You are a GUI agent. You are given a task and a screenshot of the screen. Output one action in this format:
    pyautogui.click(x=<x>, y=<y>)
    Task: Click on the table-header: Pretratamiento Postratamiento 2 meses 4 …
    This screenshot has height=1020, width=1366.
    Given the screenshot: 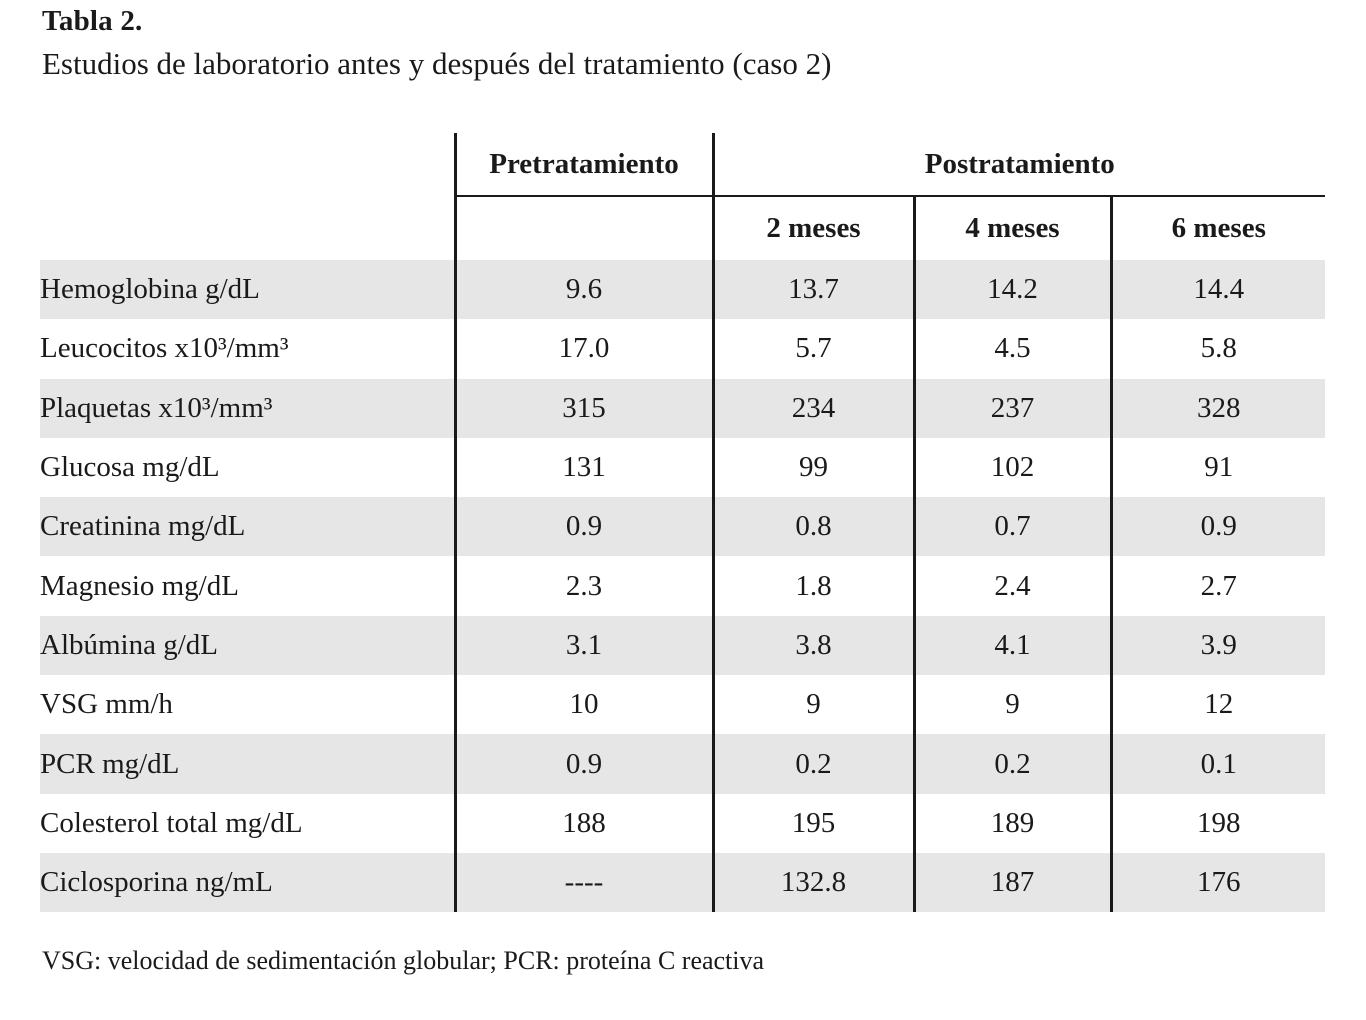 What is the action you would take?
    pyautogui.click(x=683, y=196)
    